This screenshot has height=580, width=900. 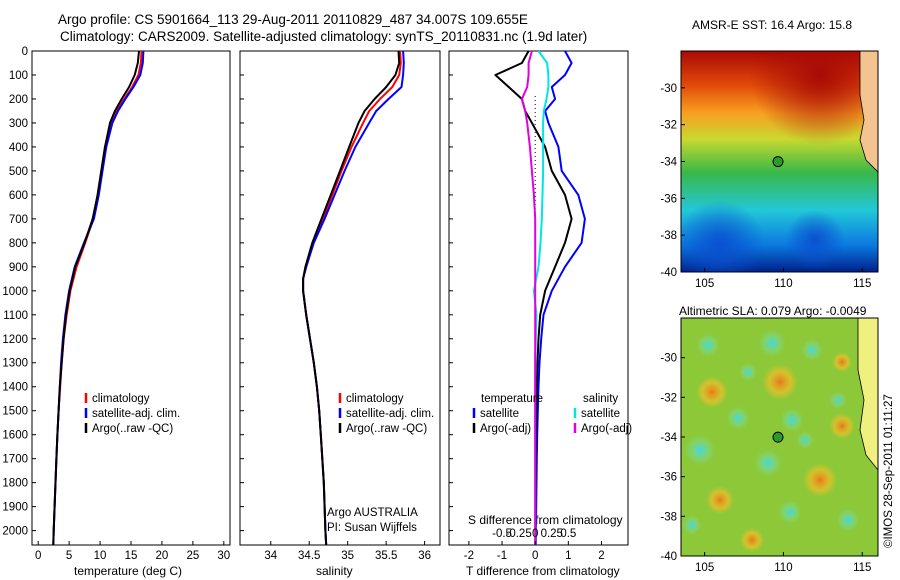 What do you see at coordinates (773, 311) in the screenshot?
I see `sla-map-title: Altimetric SLA: 0.079 Argo: -0.0049` at bounding box center [773, 311].